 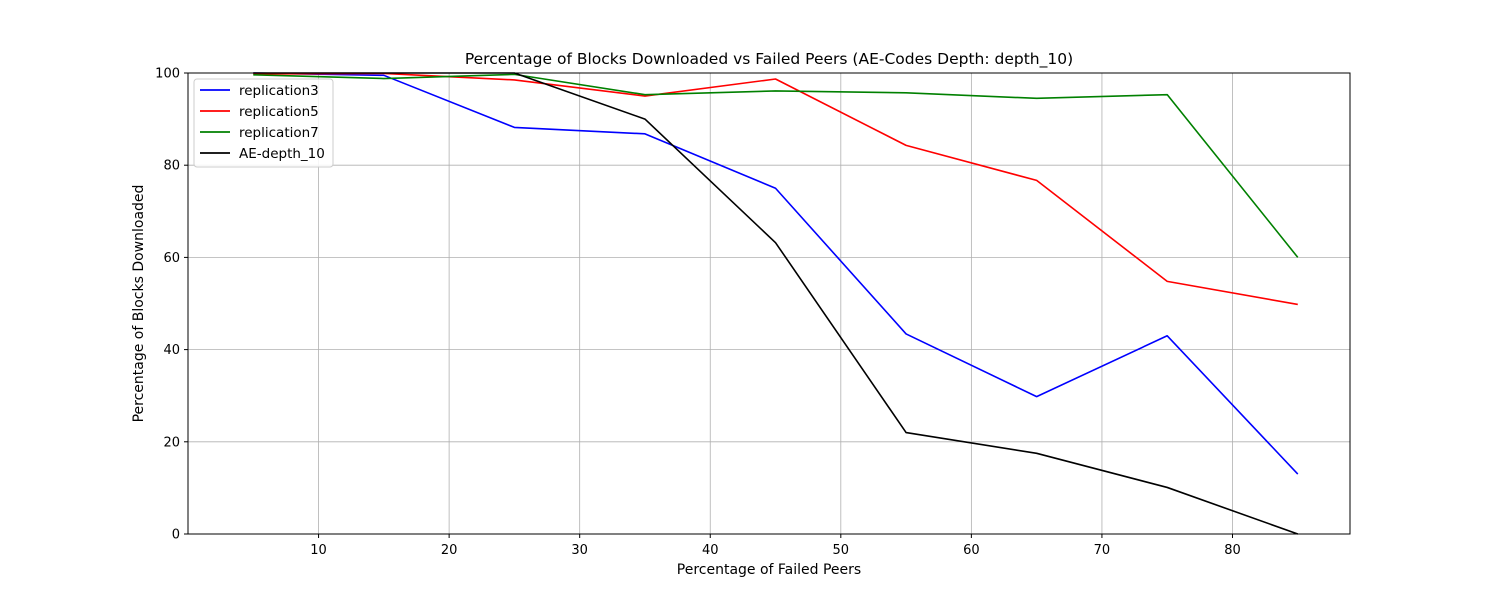 I want to click on x-tick-label: 60, so click(x=971, y=550).